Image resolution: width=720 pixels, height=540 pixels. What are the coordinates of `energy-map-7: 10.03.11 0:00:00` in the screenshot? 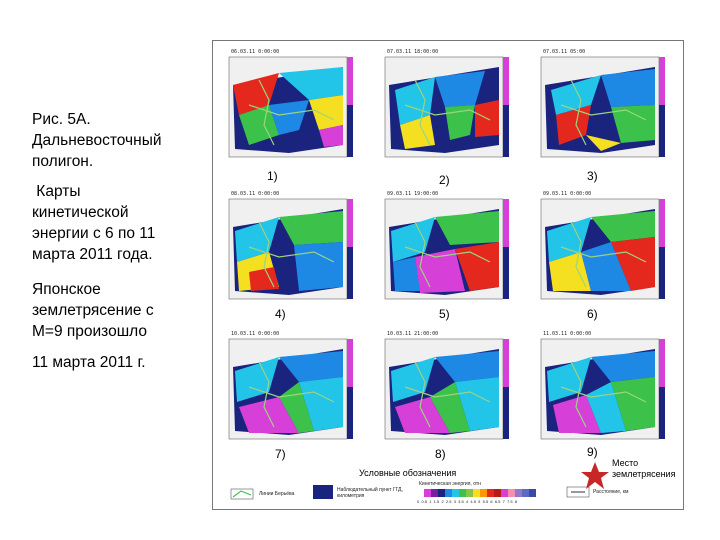 It's located at (290, 385).